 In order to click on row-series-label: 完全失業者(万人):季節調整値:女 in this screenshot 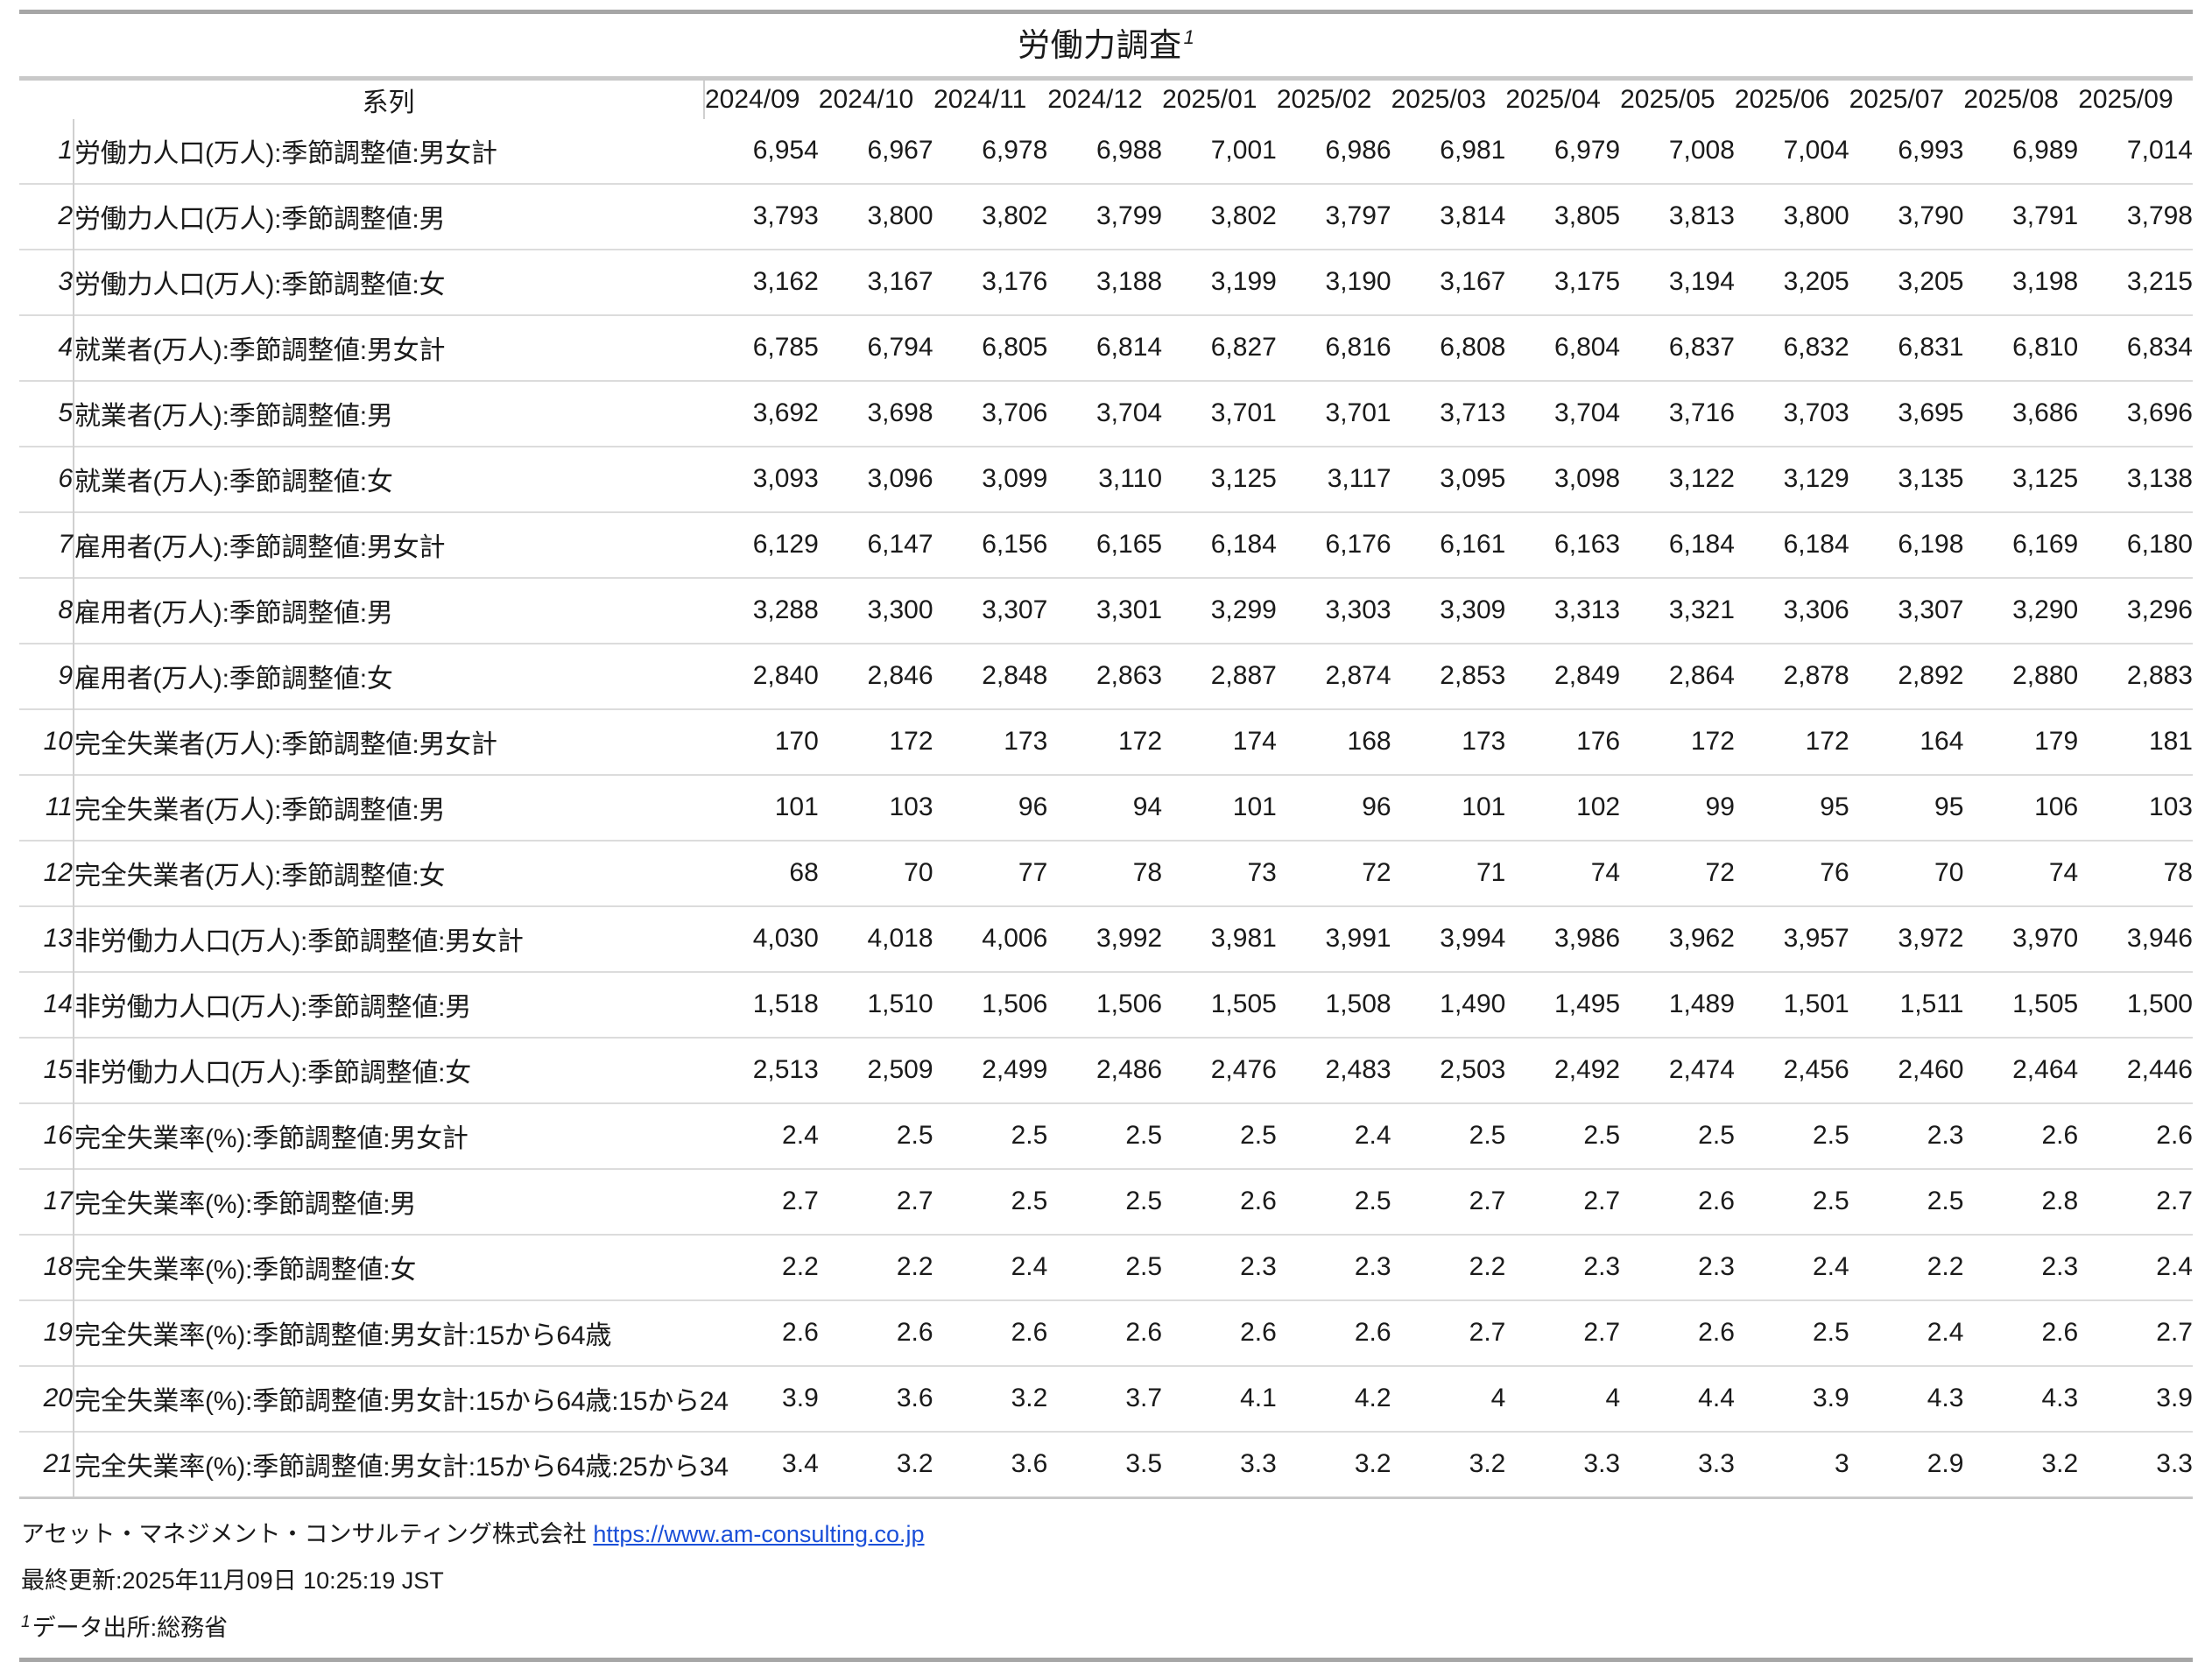, I will do `click(260, 876)`.